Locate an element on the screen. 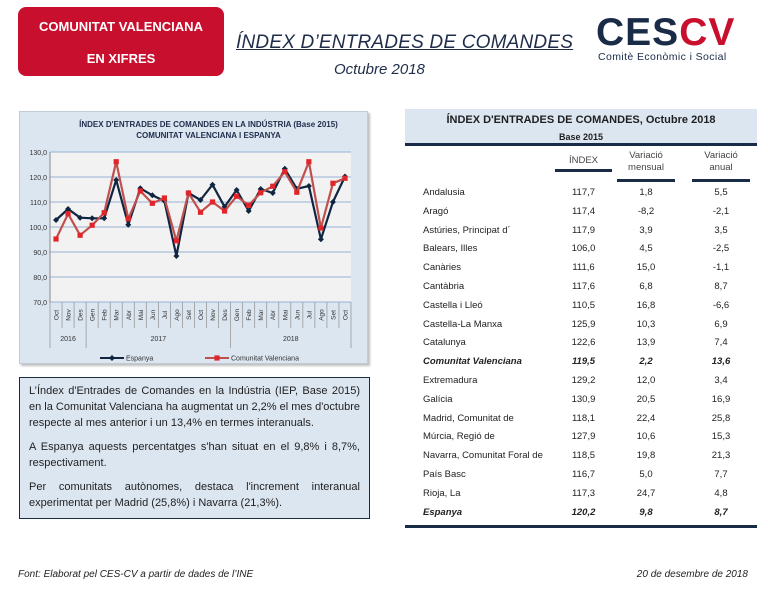  y-tick-label: 130,0 is located at coordinates (38, 153).